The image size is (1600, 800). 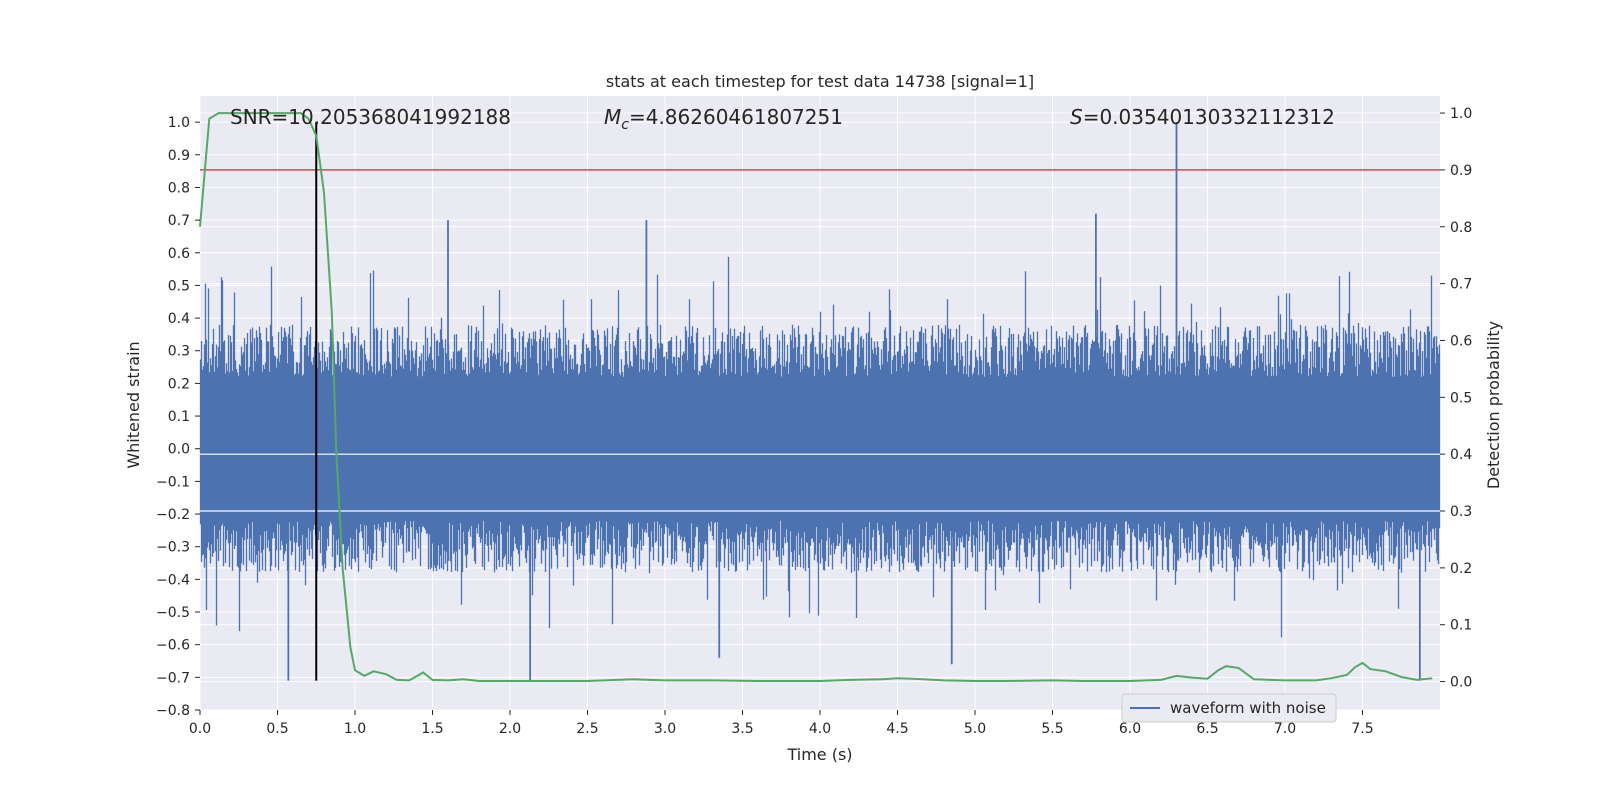 I want to click on y-tick-label: 0.7, so click(x=179, y=221).